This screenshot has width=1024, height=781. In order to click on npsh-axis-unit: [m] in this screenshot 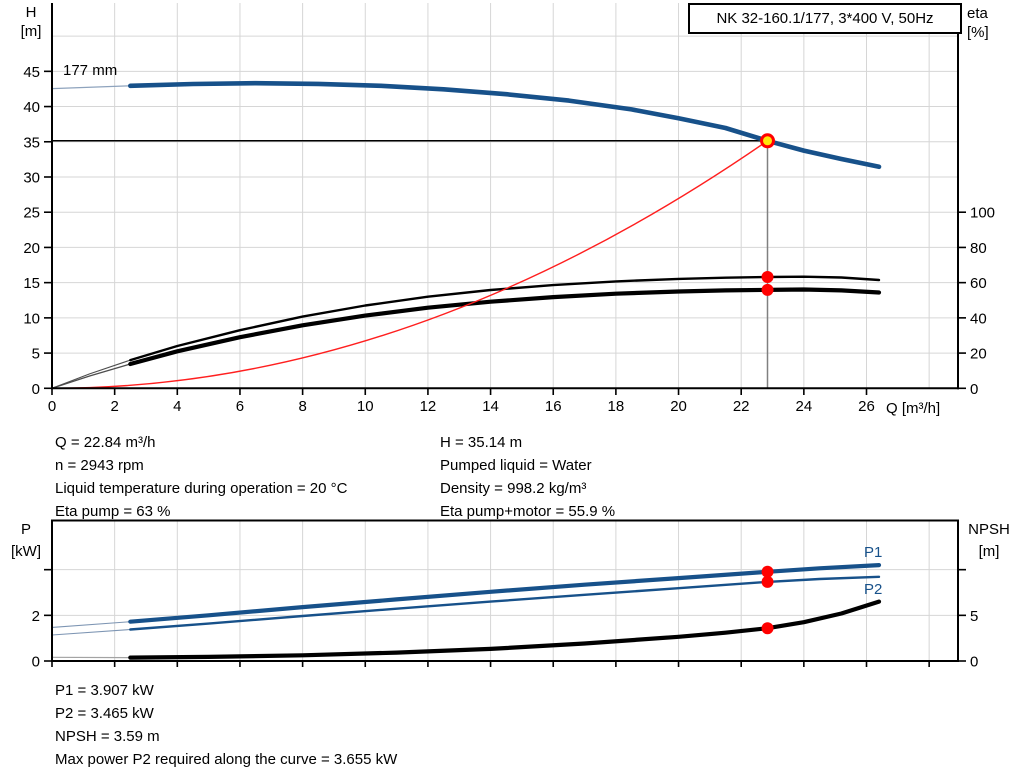, I will do `click(989, 551)`.